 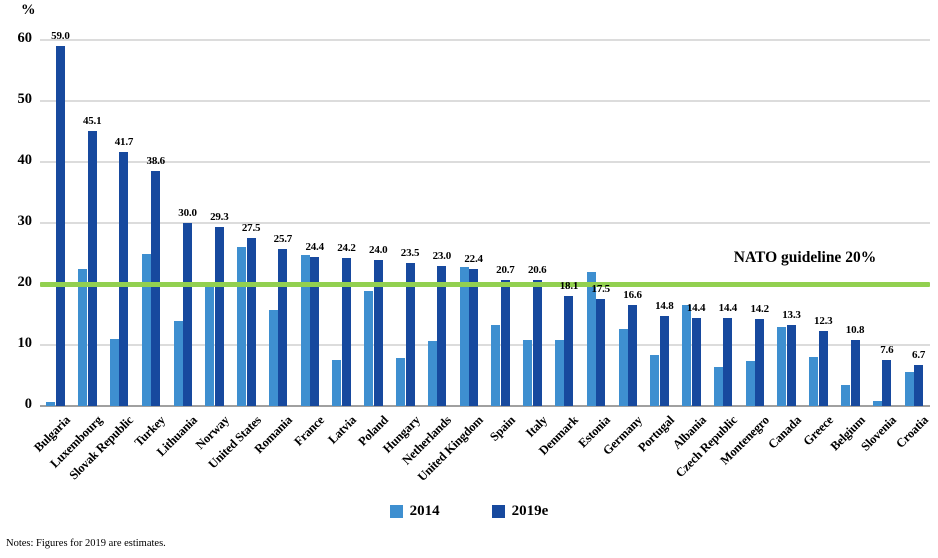 What do you see at coordinates (178, 363) in the screenshot?
I see `bar-2014-lithuania` at bounding box center [178, 363].